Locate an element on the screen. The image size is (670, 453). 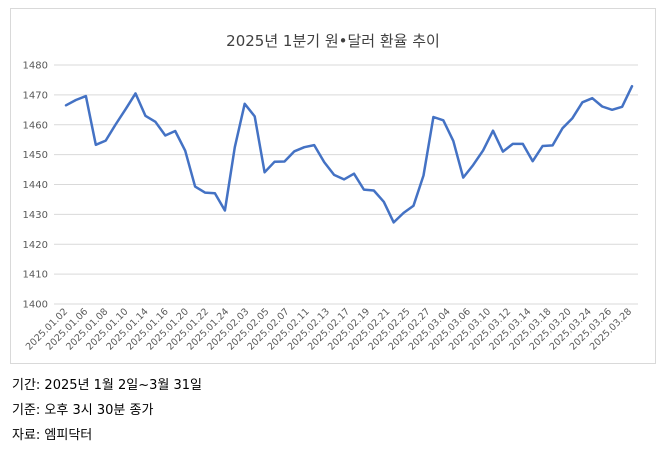
chart-title: 2025년 1분기 원•달러 환율 추이 is located at coordinates (333, 41).